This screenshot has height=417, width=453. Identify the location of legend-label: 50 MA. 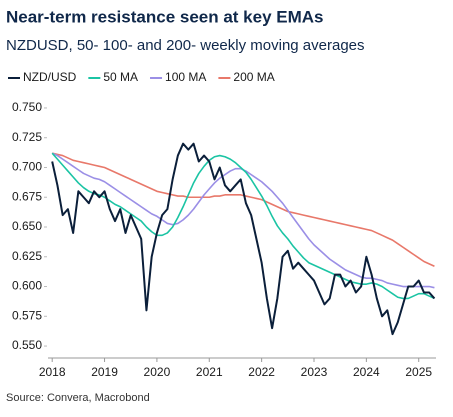
(120, 77).